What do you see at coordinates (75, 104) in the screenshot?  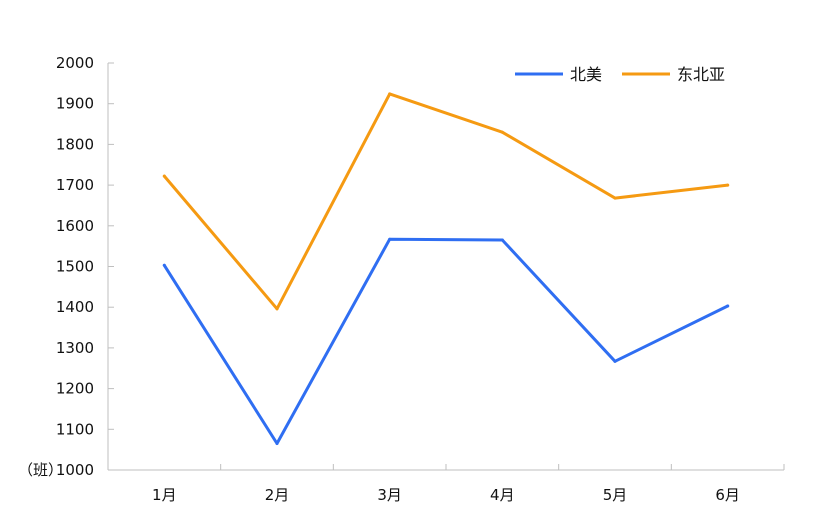 I see `y-tick-label: 1900` at bounding box center [75, 104].